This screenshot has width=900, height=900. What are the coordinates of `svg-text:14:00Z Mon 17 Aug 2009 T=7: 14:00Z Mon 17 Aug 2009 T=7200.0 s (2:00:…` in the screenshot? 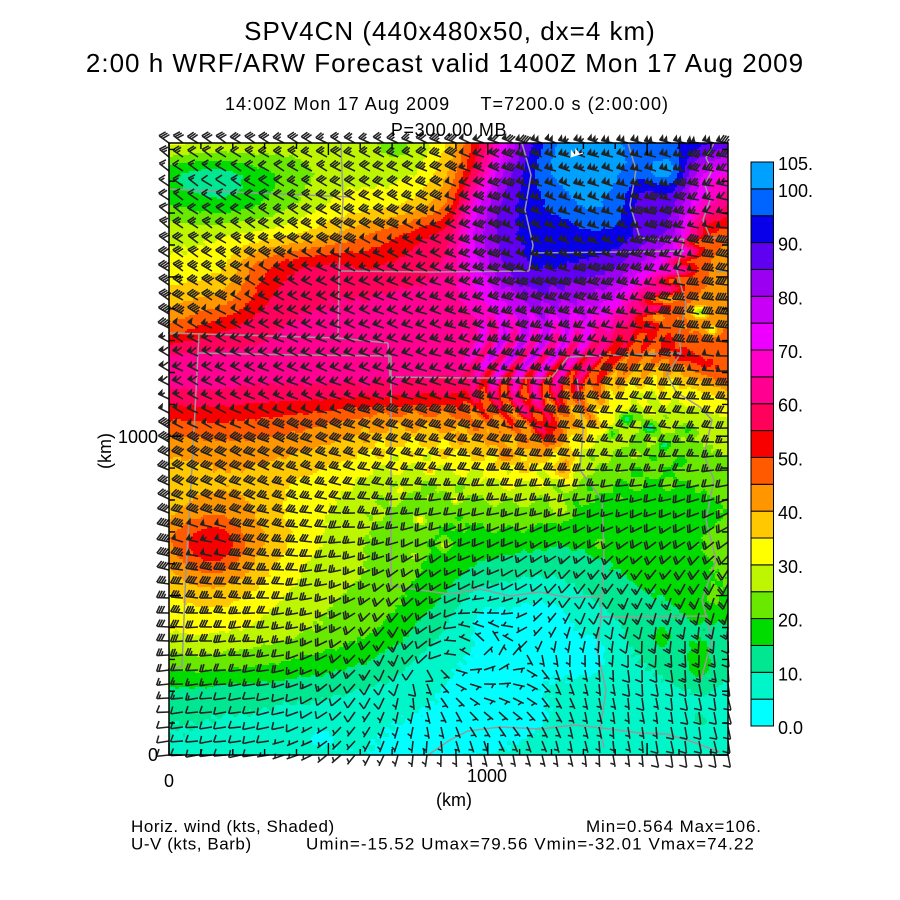 It's located at (447, 104).